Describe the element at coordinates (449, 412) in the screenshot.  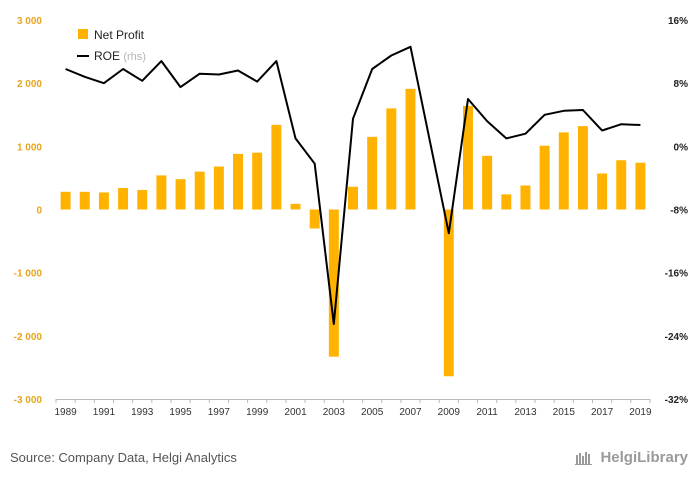
I see `x-tick-label: 2009` at that location.